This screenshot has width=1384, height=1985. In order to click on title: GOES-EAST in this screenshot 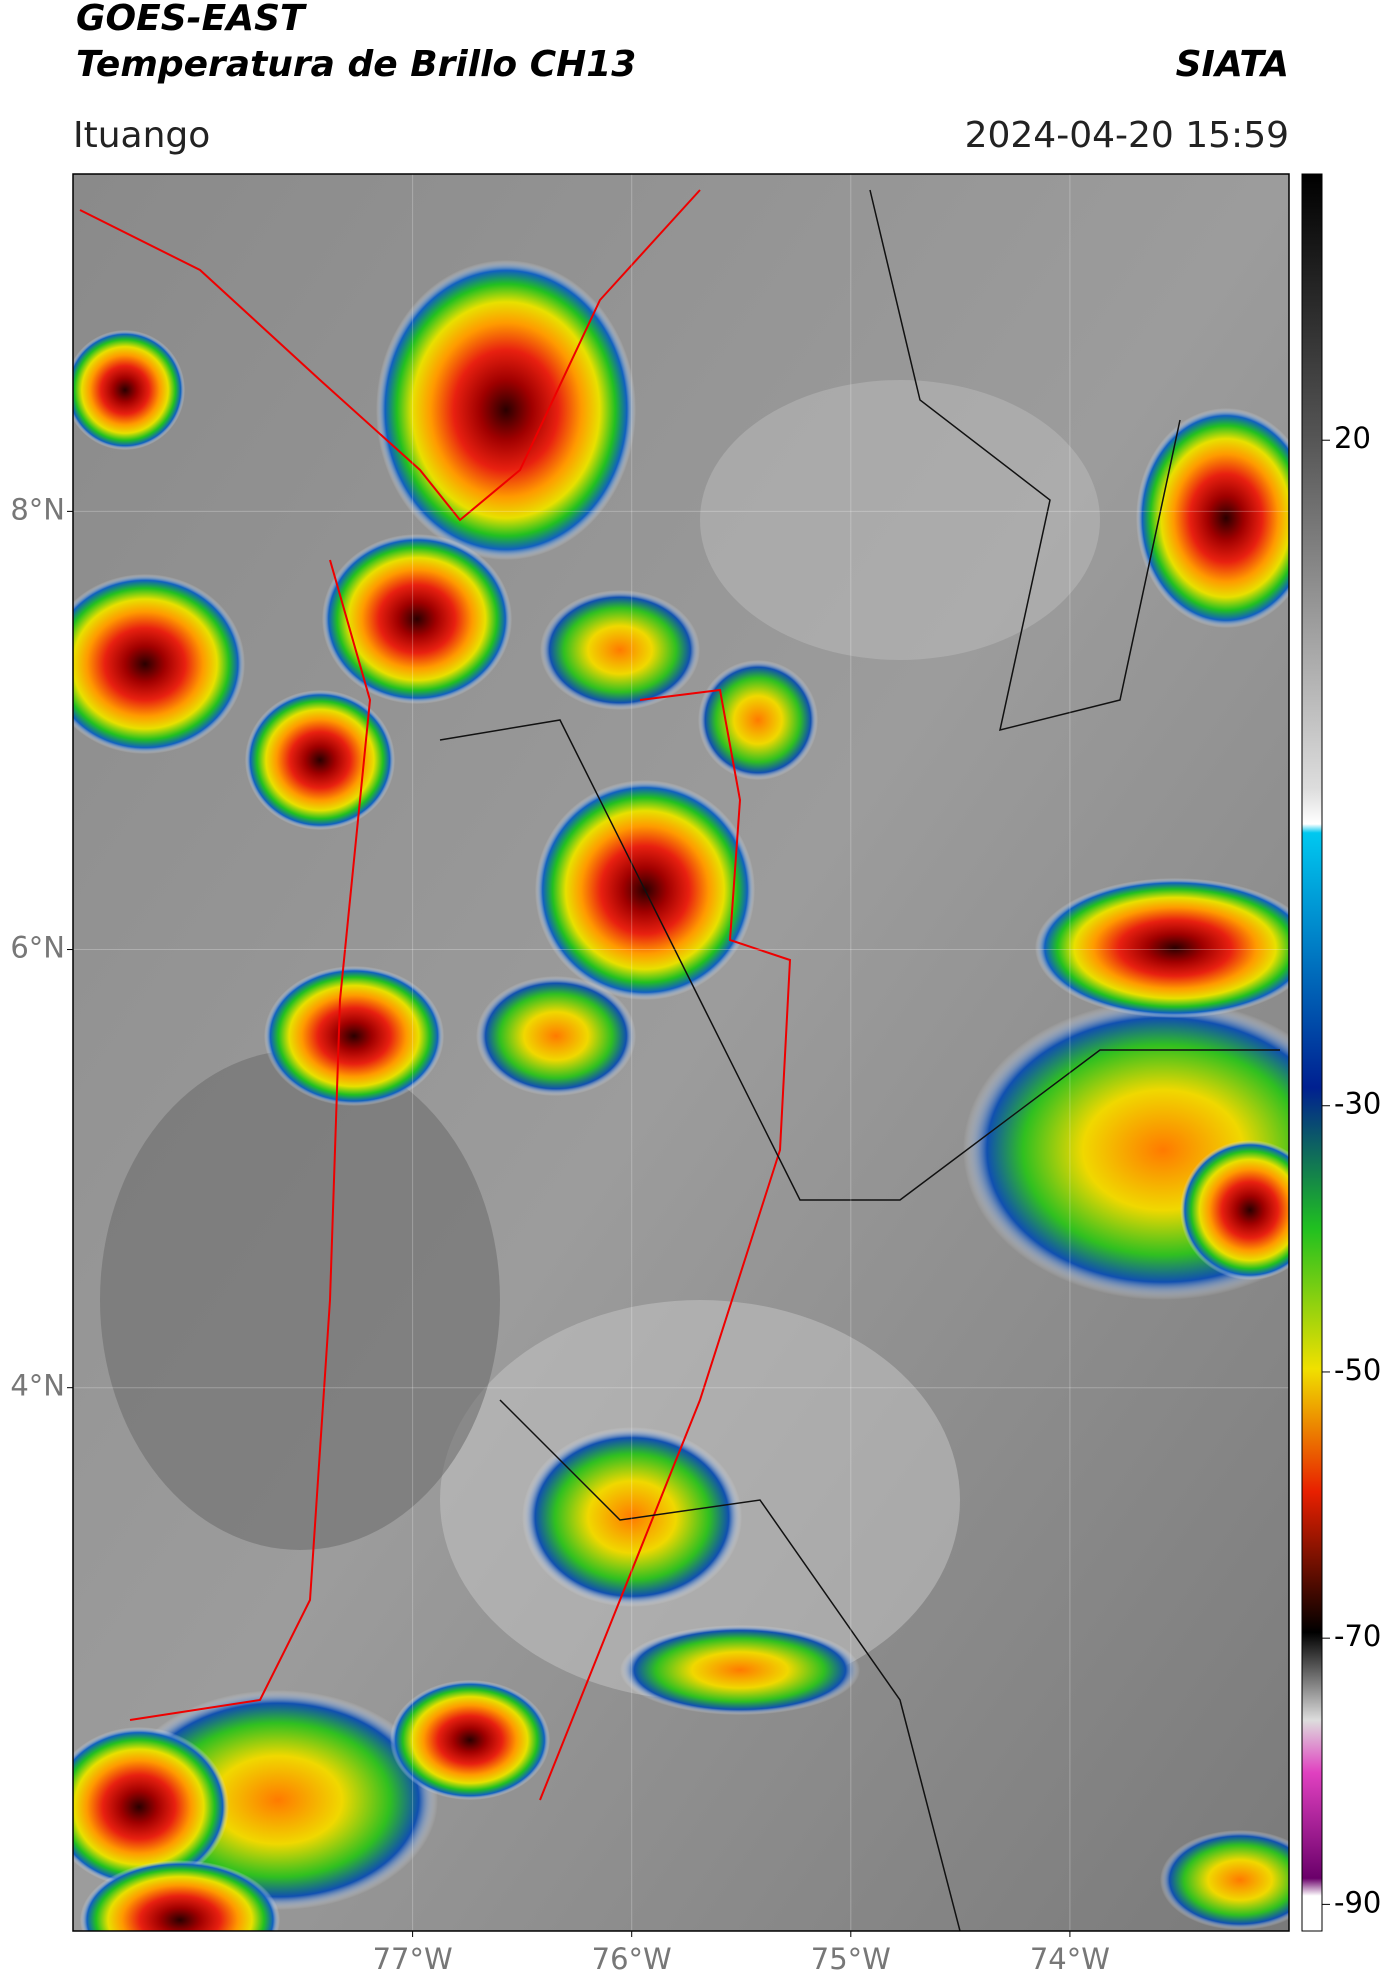, I will do `click(191, 19)`.